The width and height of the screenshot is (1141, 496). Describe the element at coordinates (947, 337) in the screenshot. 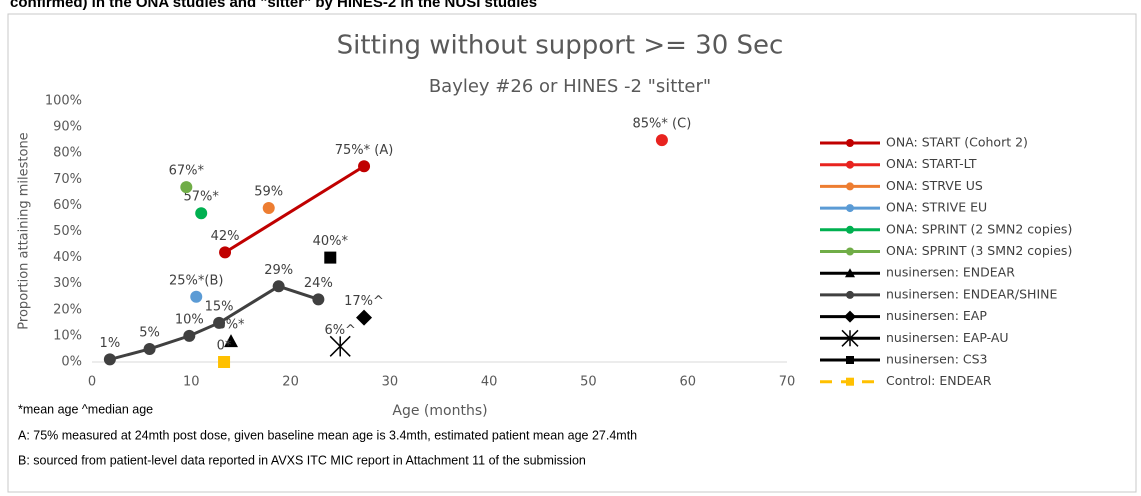

I see `legend-label: nusinersen: EAP-AU` at that location.